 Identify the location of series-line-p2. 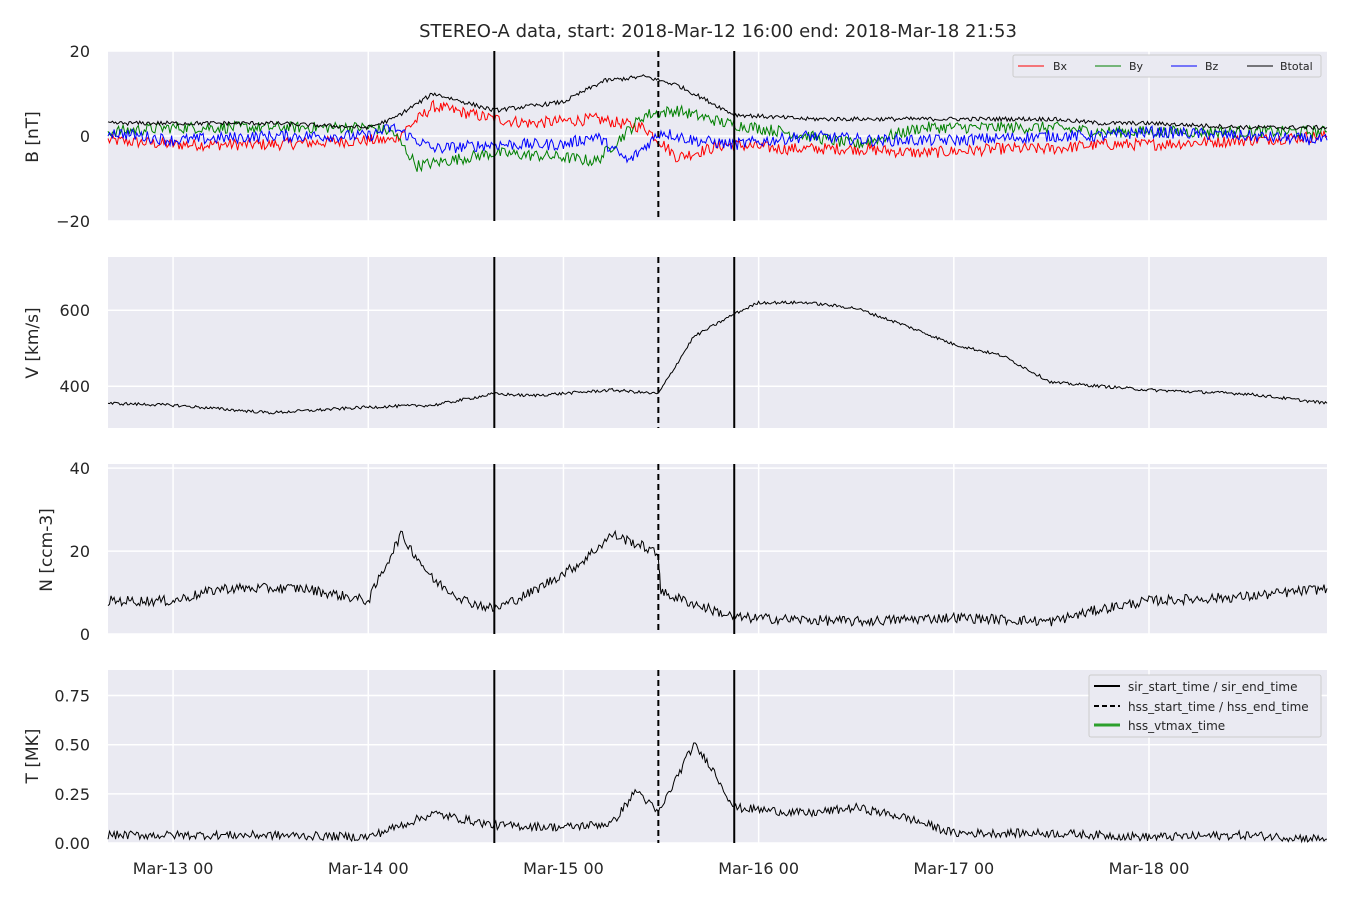
(717, 578).